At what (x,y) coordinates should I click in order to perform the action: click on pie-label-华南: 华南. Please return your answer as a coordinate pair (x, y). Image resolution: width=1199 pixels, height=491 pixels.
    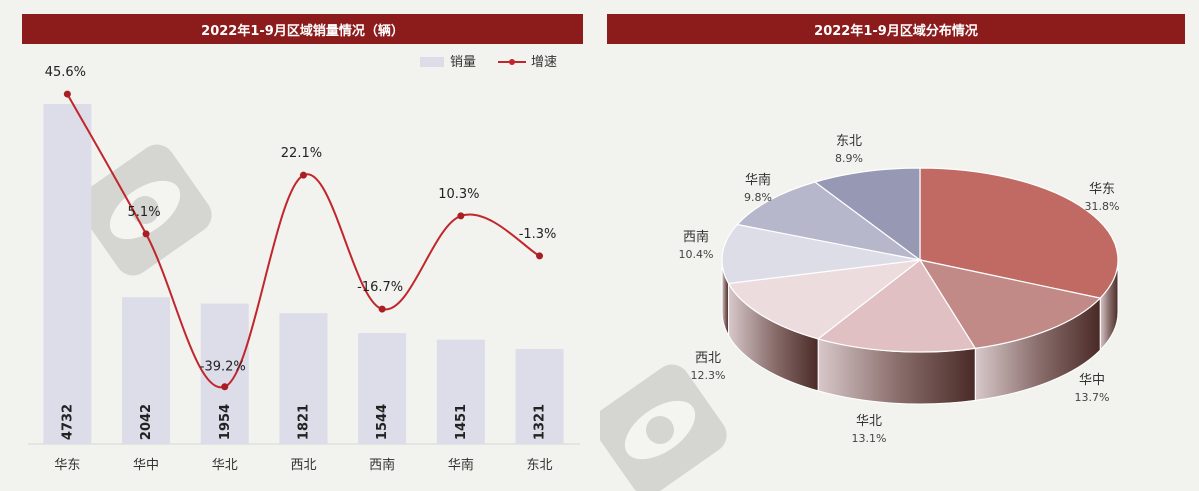
    Looking at the image, I should click on (758, 180).